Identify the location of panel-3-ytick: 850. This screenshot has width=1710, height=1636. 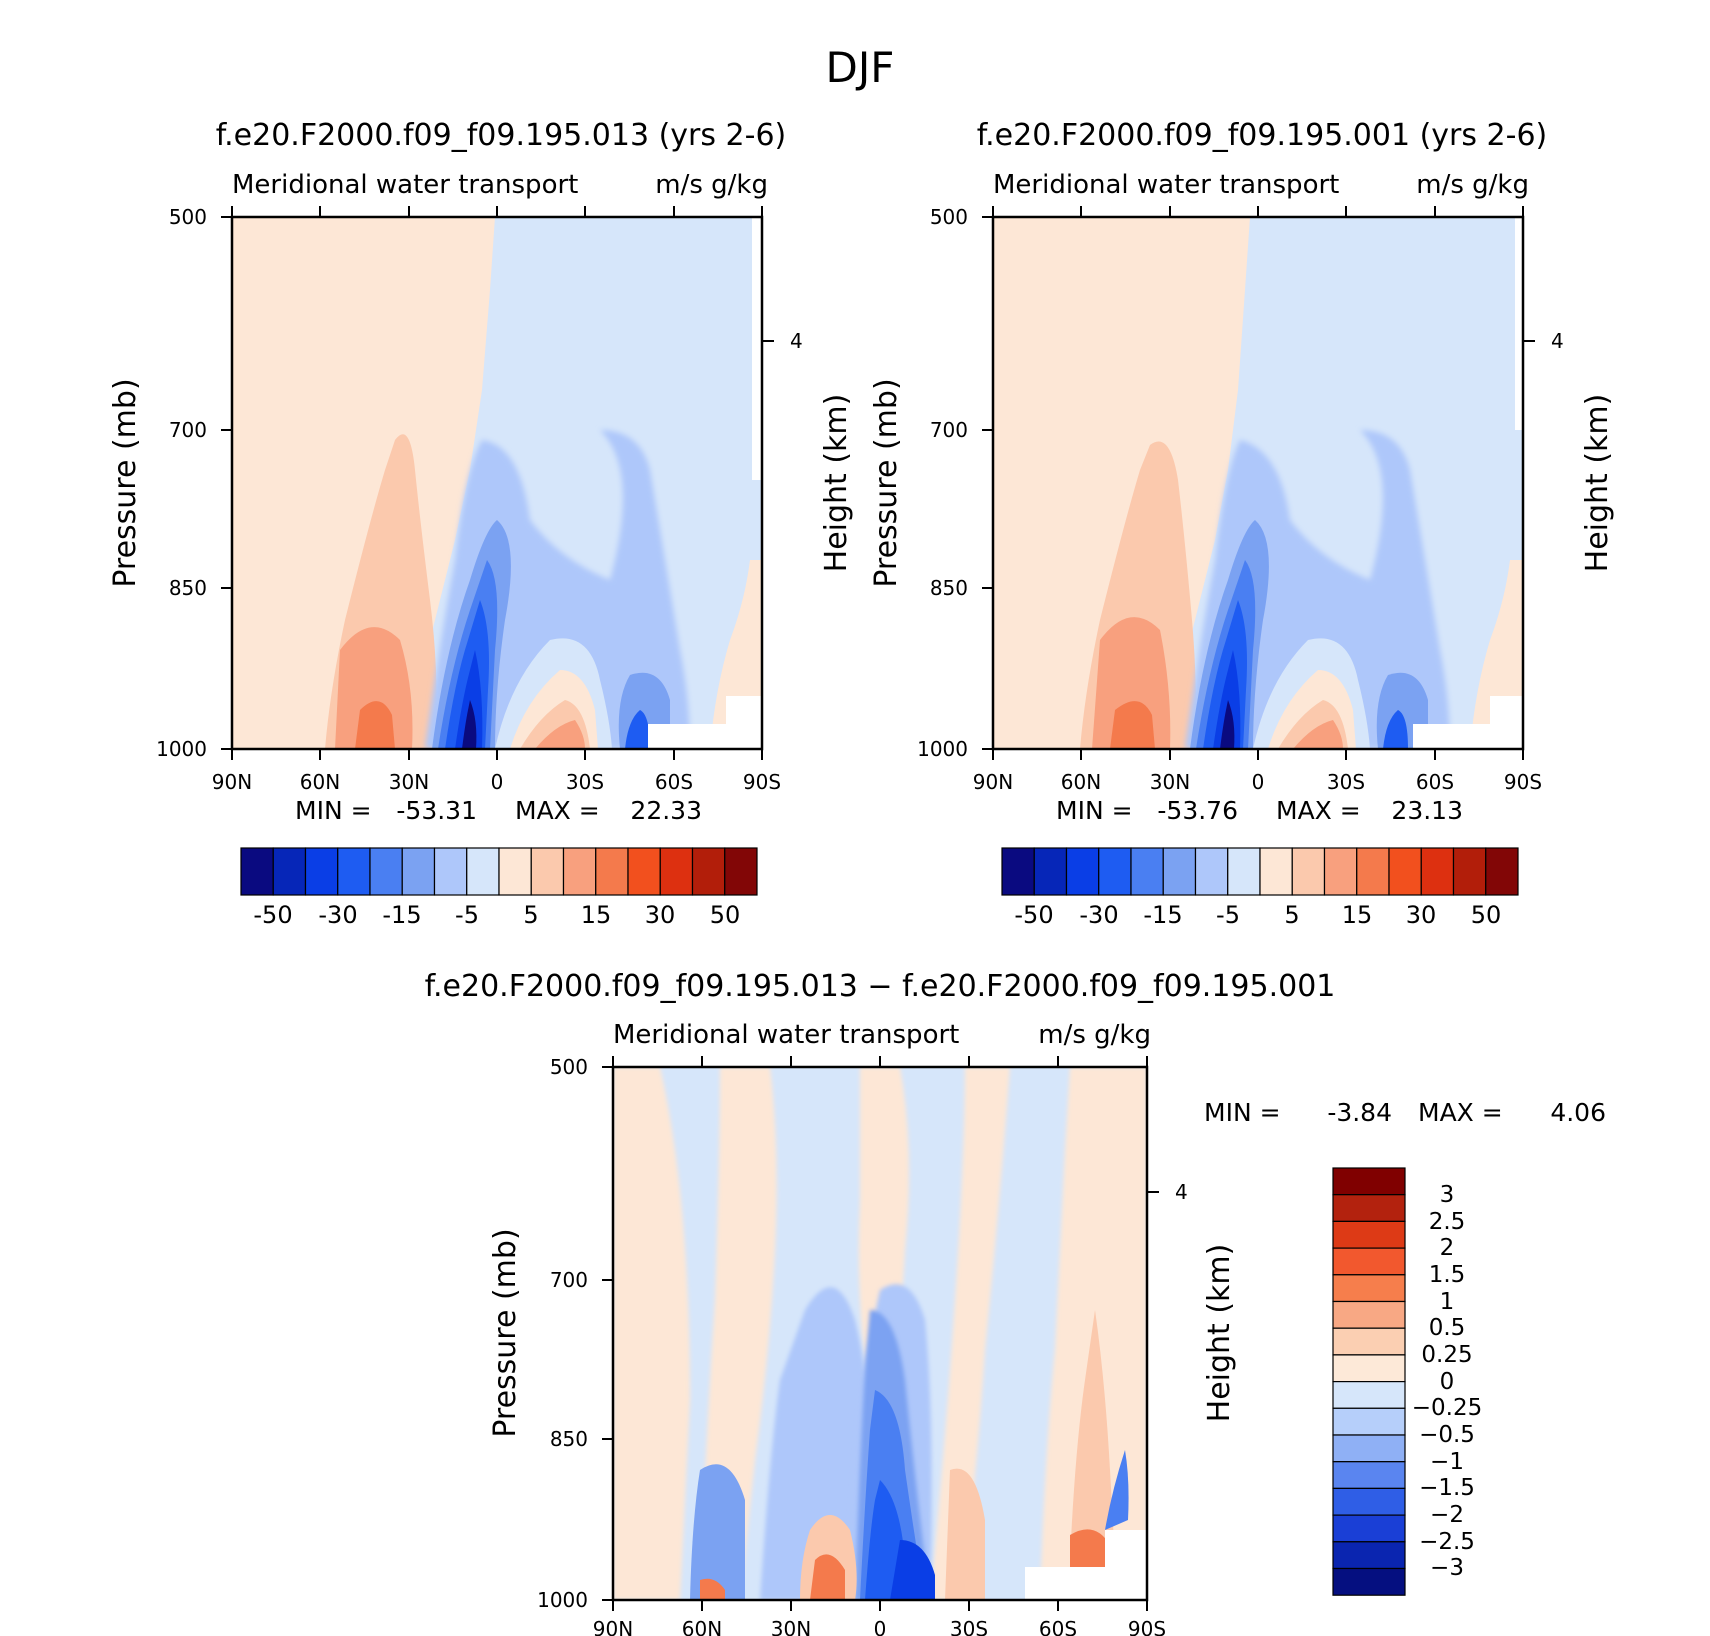
(569, 1439).